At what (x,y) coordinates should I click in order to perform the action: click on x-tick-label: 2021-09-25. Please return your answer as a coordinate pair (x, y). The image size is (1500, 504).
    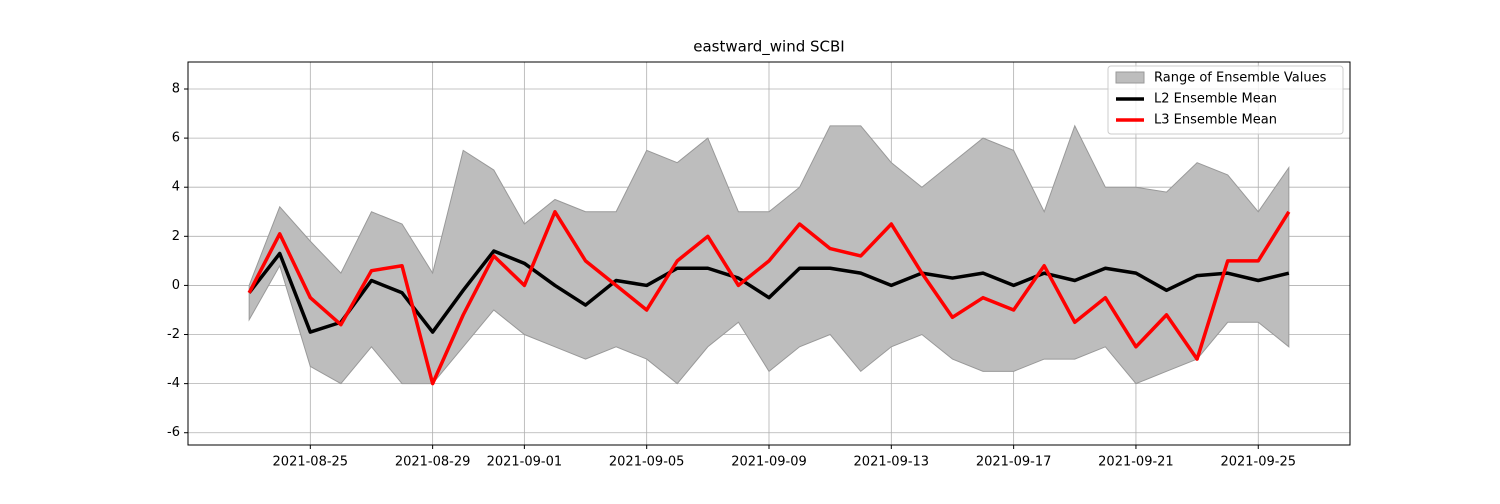
    Looking at the image, I should click on (1258, 462).